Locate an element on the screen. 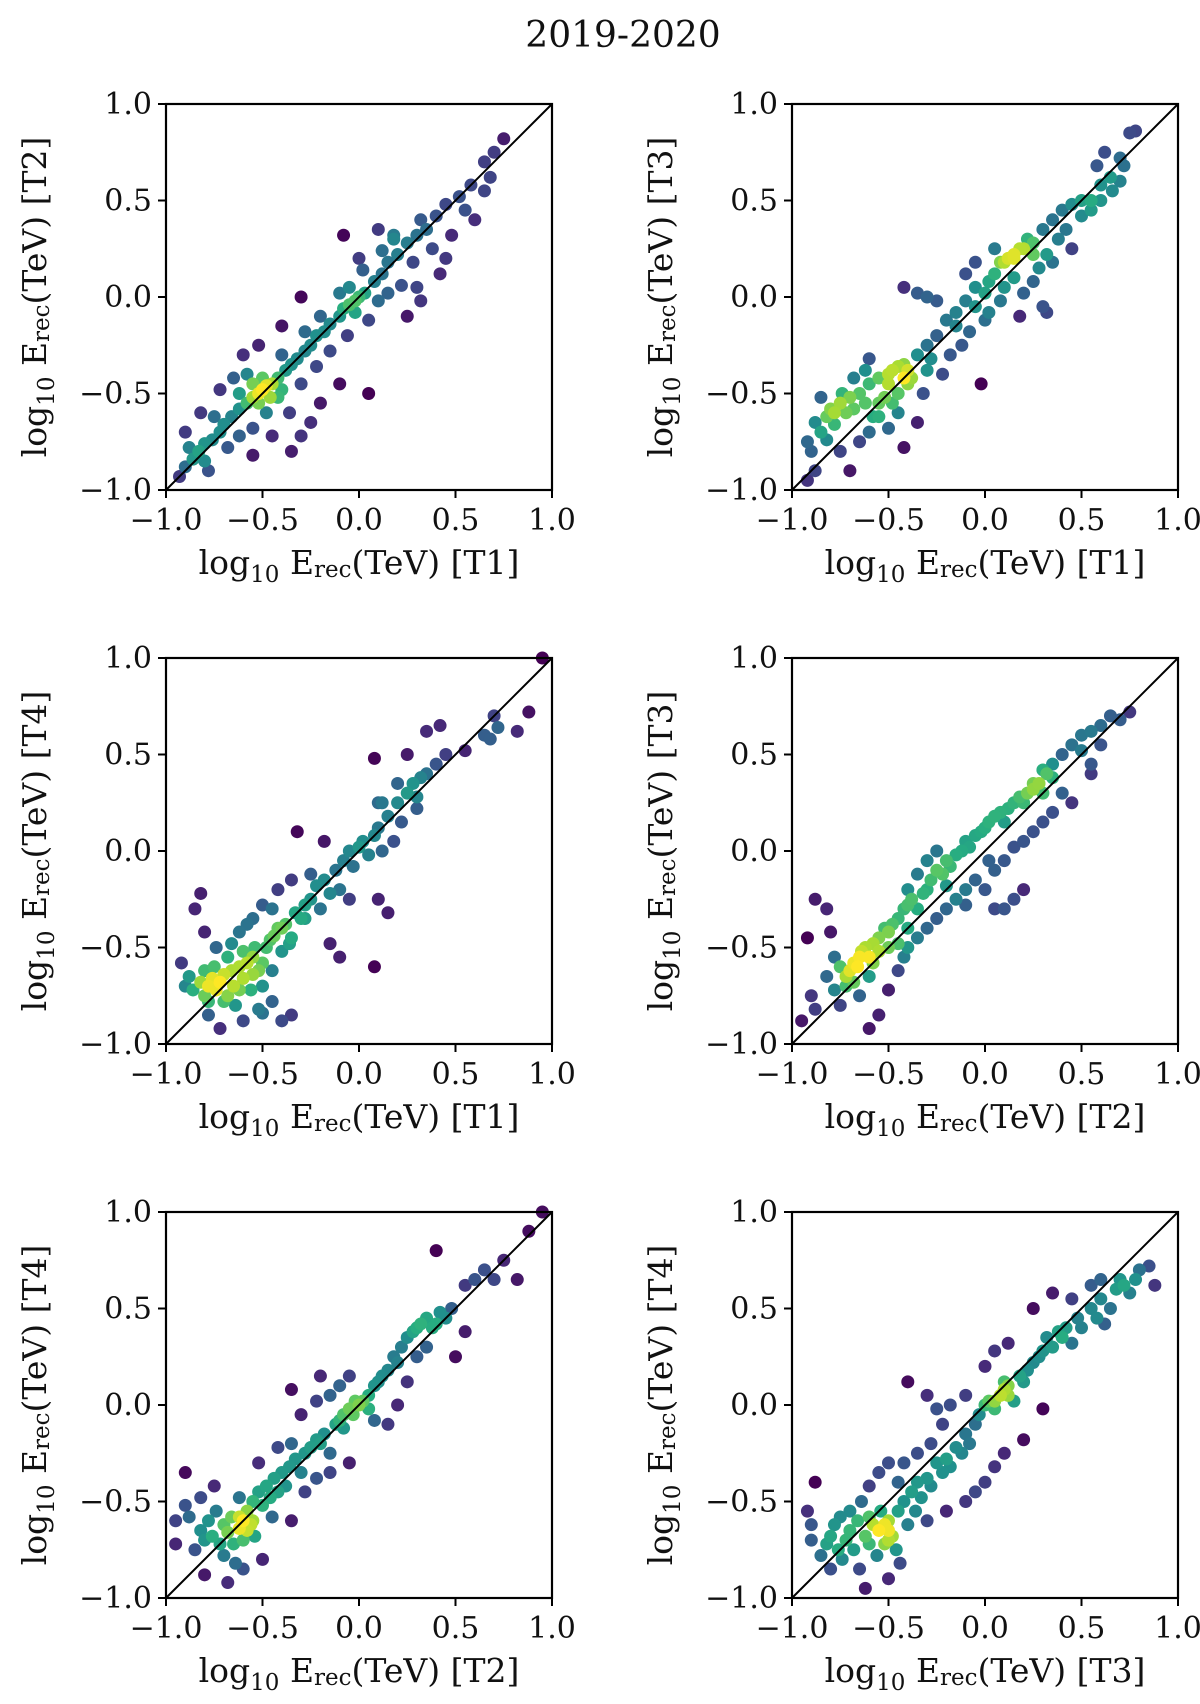 This screenshot has height=1704, width=1200. x-tick-label: 0.5 is located at coordinates (456, 1074).